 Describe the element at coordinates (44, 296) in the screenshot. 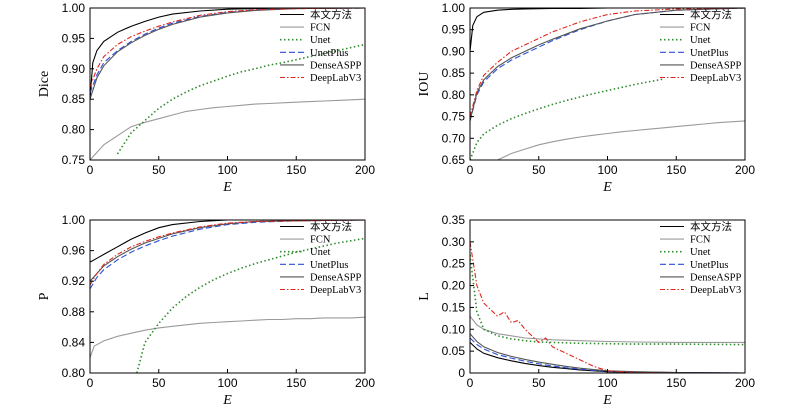

I see `y-axis-label: P` at that location.